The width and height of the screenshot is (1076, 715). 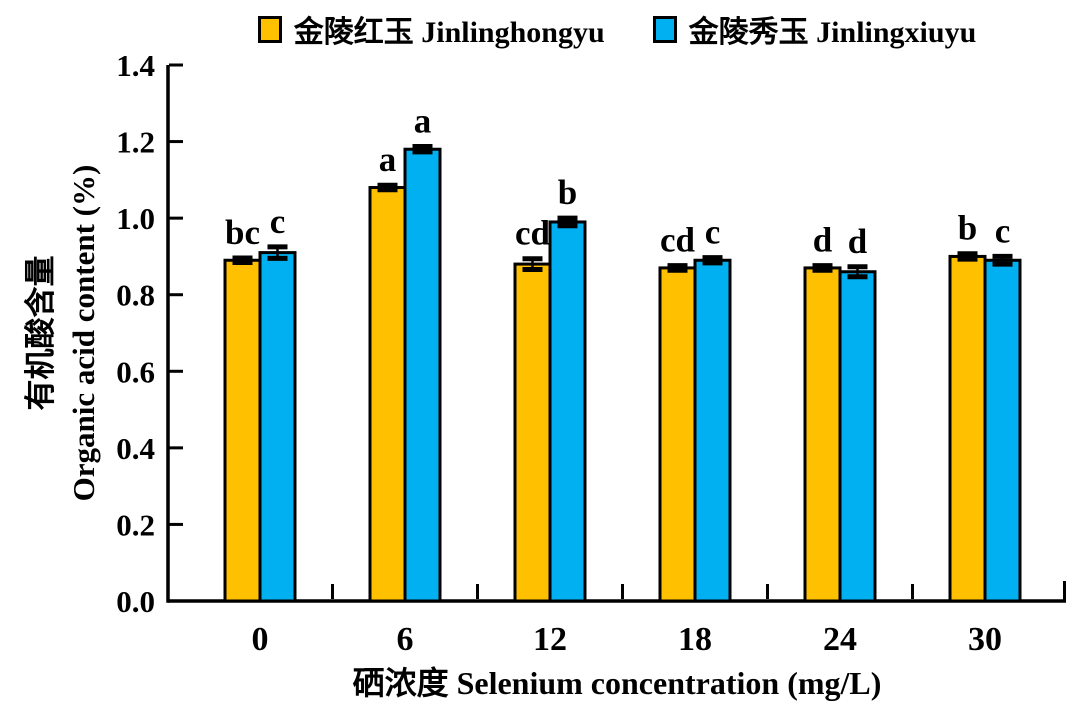 I want to click on y-tick-label: 1.4, so click(x=135, y=65).